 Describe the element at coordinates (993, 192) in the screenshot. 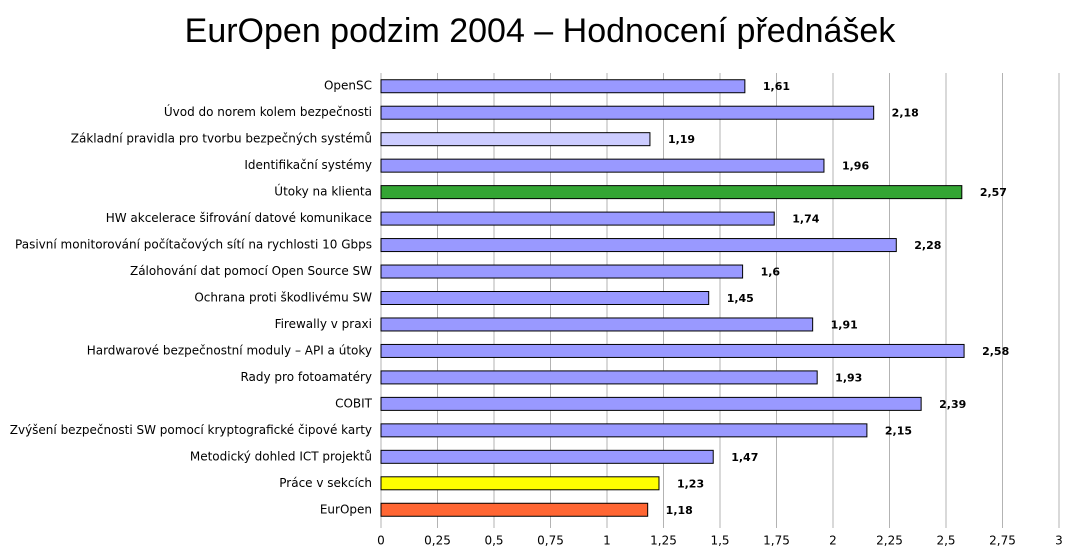

I see `value-label: 2,57` at that location.